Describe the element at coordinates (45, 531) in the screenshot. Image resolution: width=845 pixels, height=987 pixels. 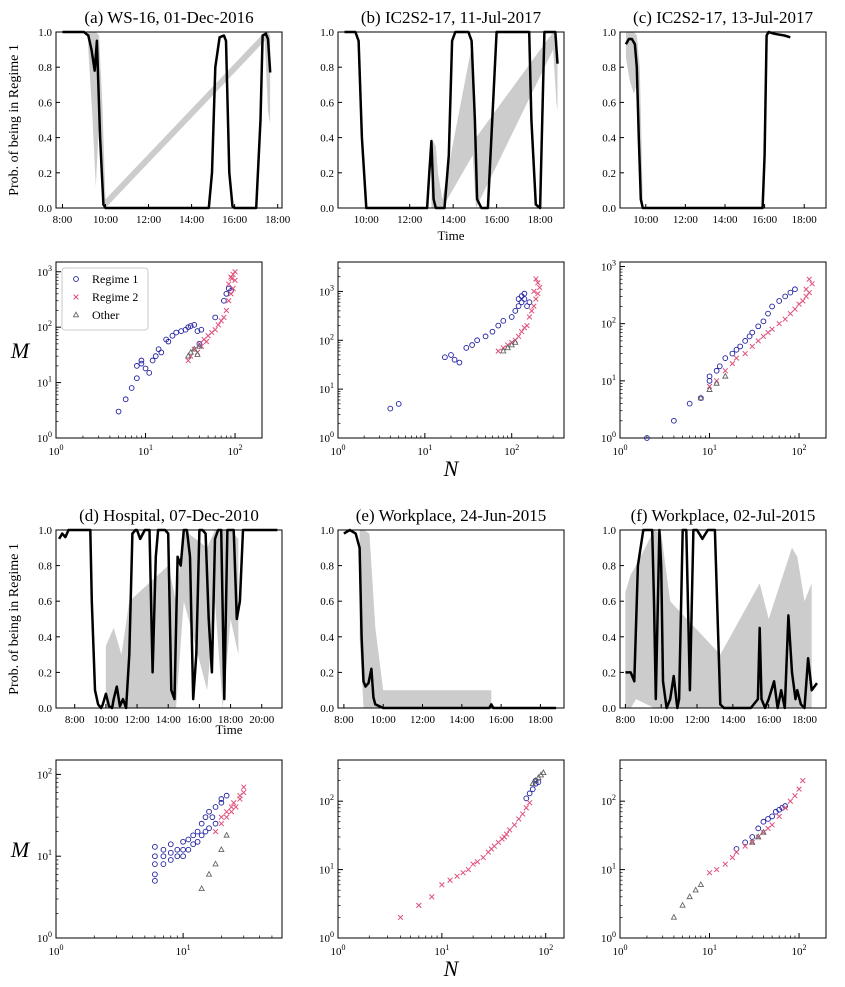
I see `panel-g-ytick-label: 1.0` at that location.